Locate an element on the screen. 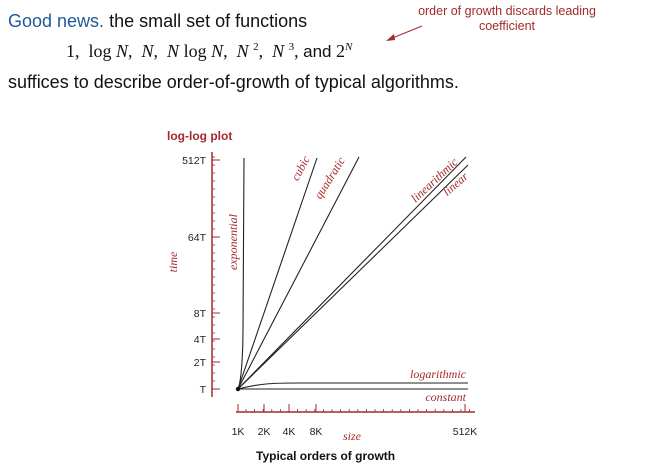 This screenshot has height=471, width=664. curve-quadratic is located at coordinates (298, 273).